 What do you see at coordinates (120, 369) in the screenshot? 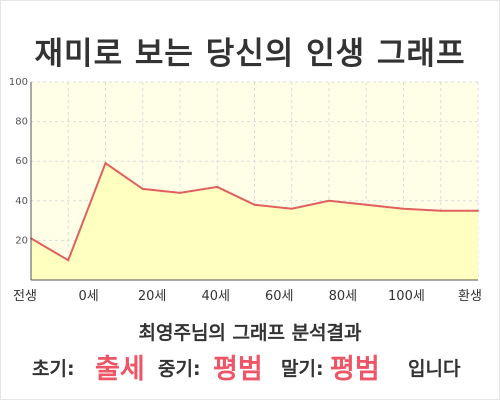
I see `early-value: 출세` at bounding box center [120, 369].